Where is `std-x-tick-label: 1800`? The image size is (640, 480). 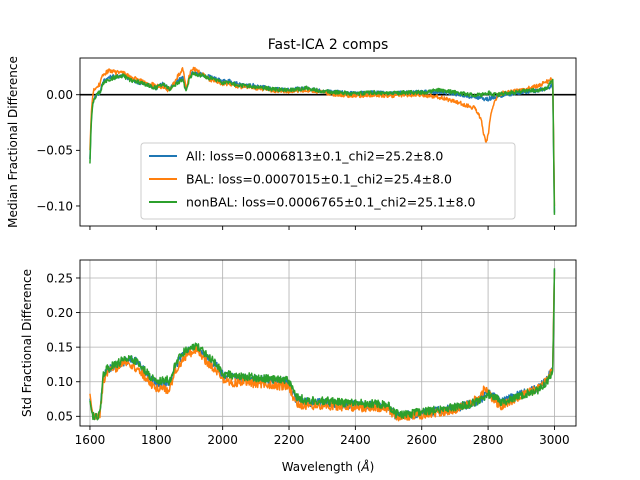
std-x-tick-label: 1800 is located at coordinates (156, 440).